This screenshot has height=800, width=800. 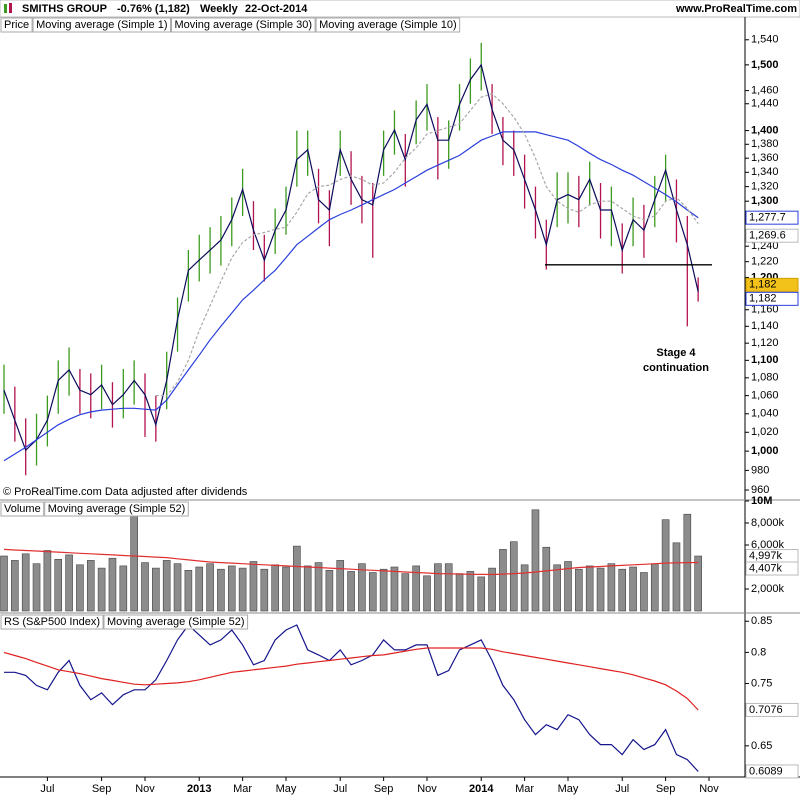 What do you see at coordinates (761, 683) in the screenshot?
I see `y-tick-label: 0.75` at bounding box center [761, 683].